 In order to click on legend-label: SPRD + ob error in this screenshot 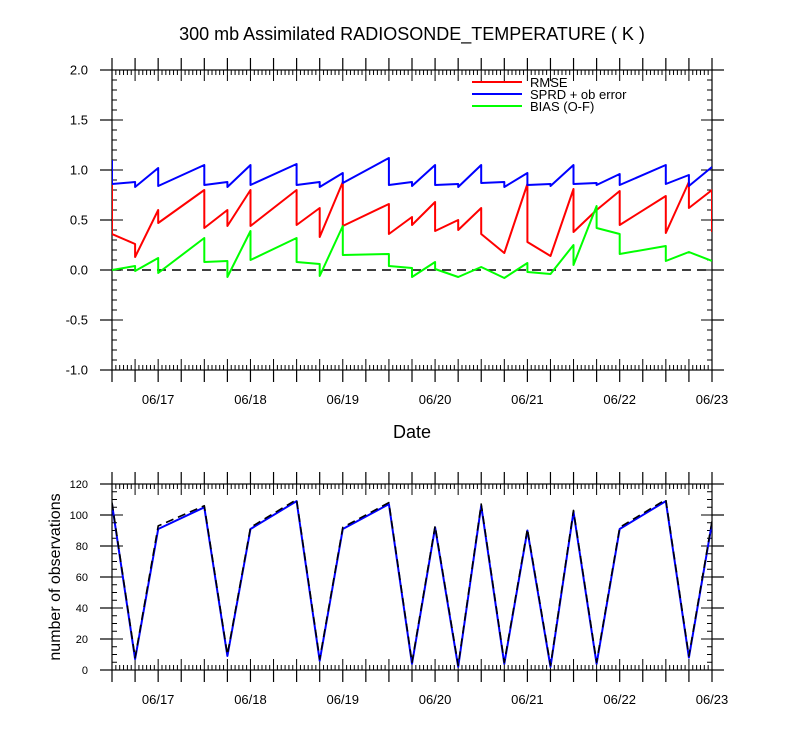, I will do `click(578, 94)`.